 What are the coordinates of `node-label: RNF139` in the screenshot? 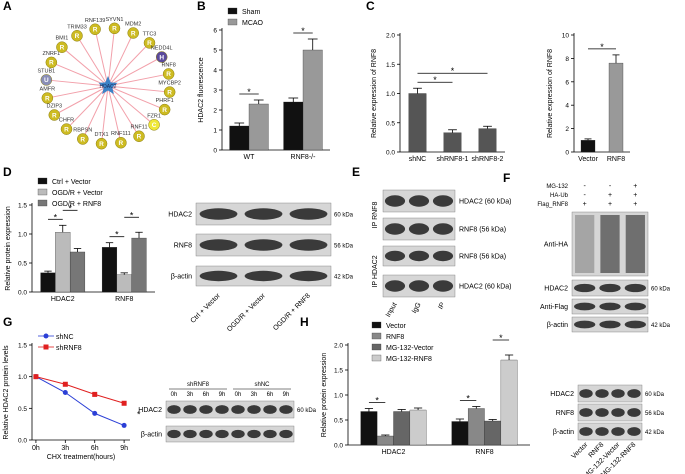 It's located at (95, 21).